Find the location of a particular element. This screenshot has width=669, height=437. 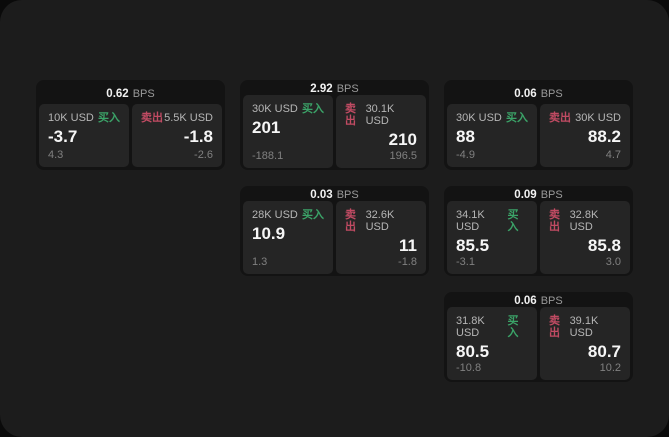

sell-panel-top-row: 卖出 30.1K USD is located at coordinates (381, 115).